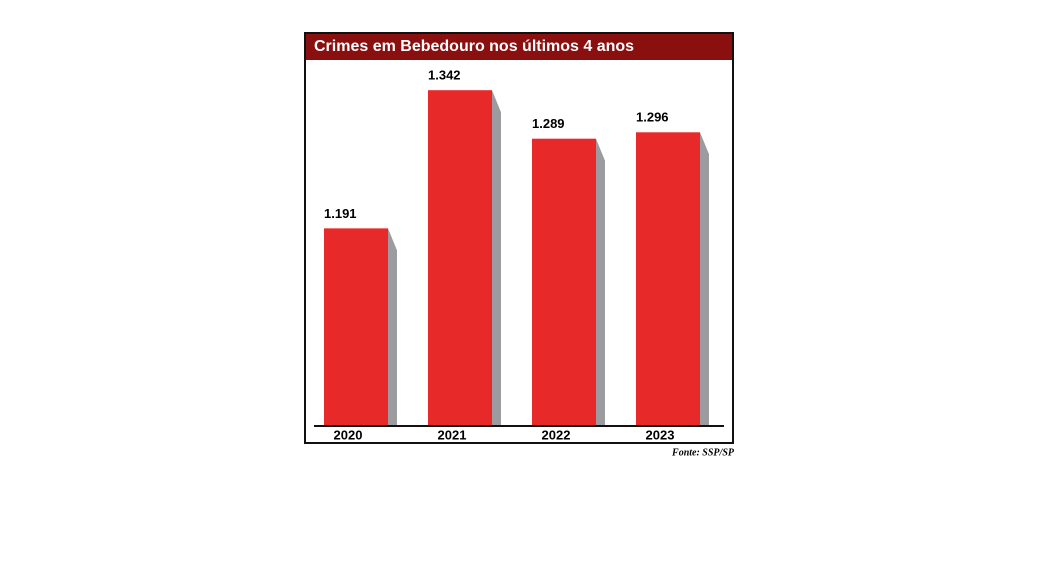 This screenshot has width=1037, height=571. Describe the element at coordinates (548, 123) in the screenshot. I see `value-label: 1.289` at that location.